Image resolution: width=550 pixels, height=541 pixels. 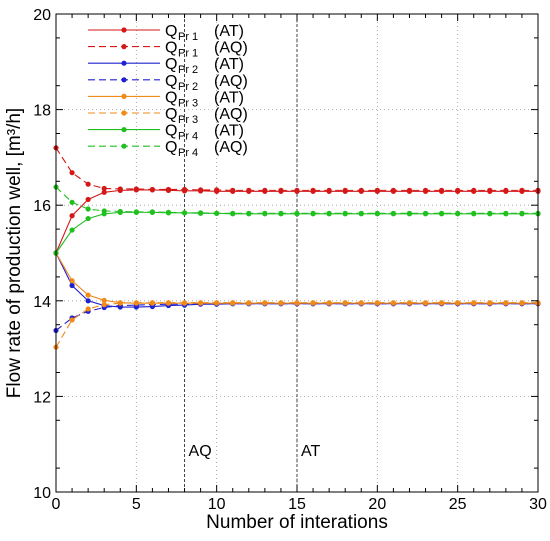 What do you see at coordinates (42, 206) in the screenshot?
I see `y-tick-label: 16` at bounding box center [42, 206].